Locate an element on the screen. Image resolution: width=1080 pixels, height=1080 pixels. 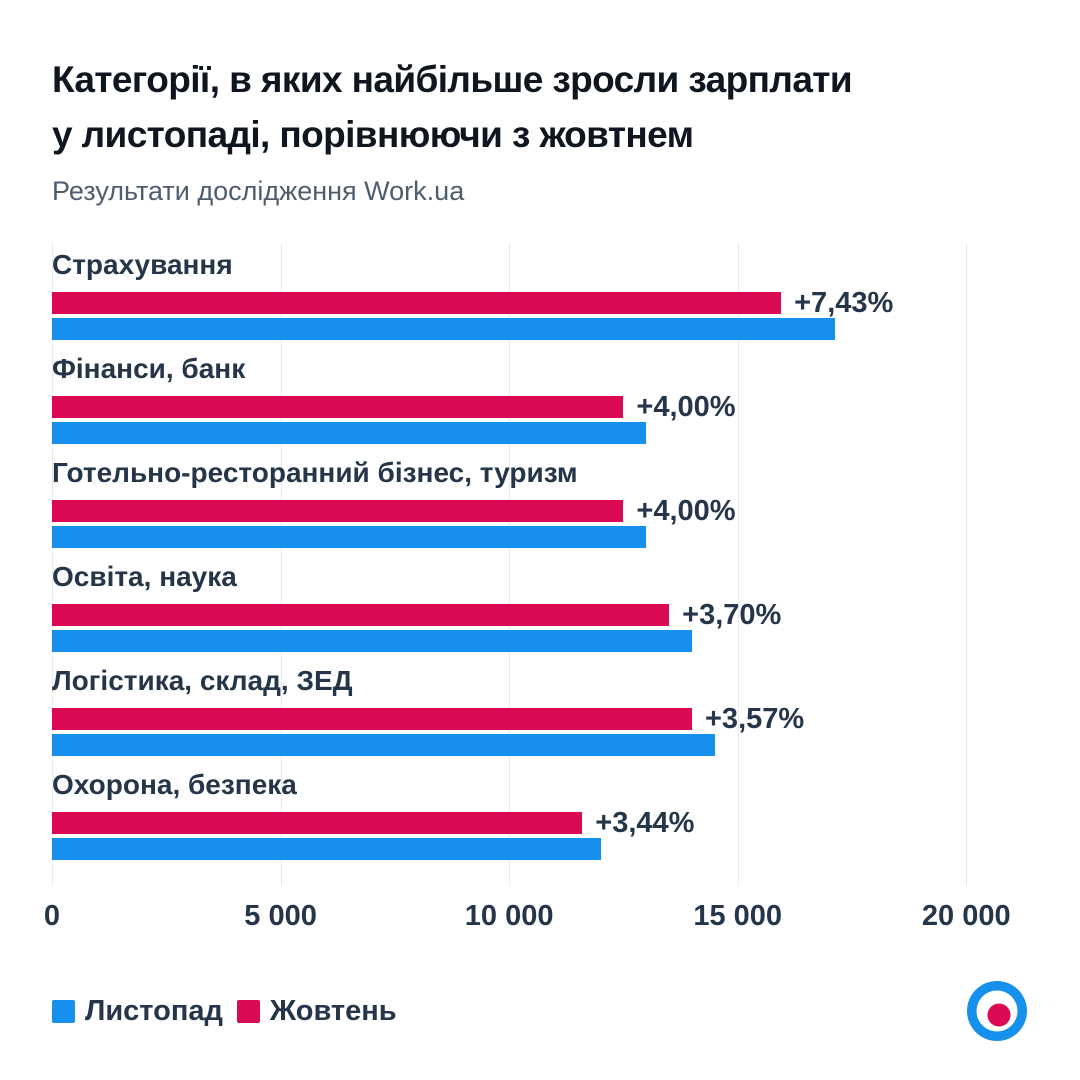
bar-group: Охорона, безпека +3,44% is located at coordinates (532, 815).